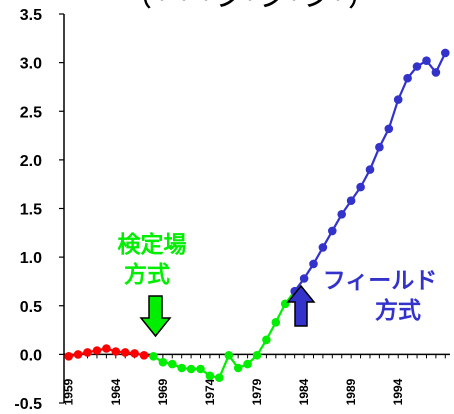 Image resolution: width=454 pixels, height=414 pixels. What do you see at coordinates (28, 404) in the screenshot?
I see `y-tick-label: -0.5` at bounding box center [28, 404].